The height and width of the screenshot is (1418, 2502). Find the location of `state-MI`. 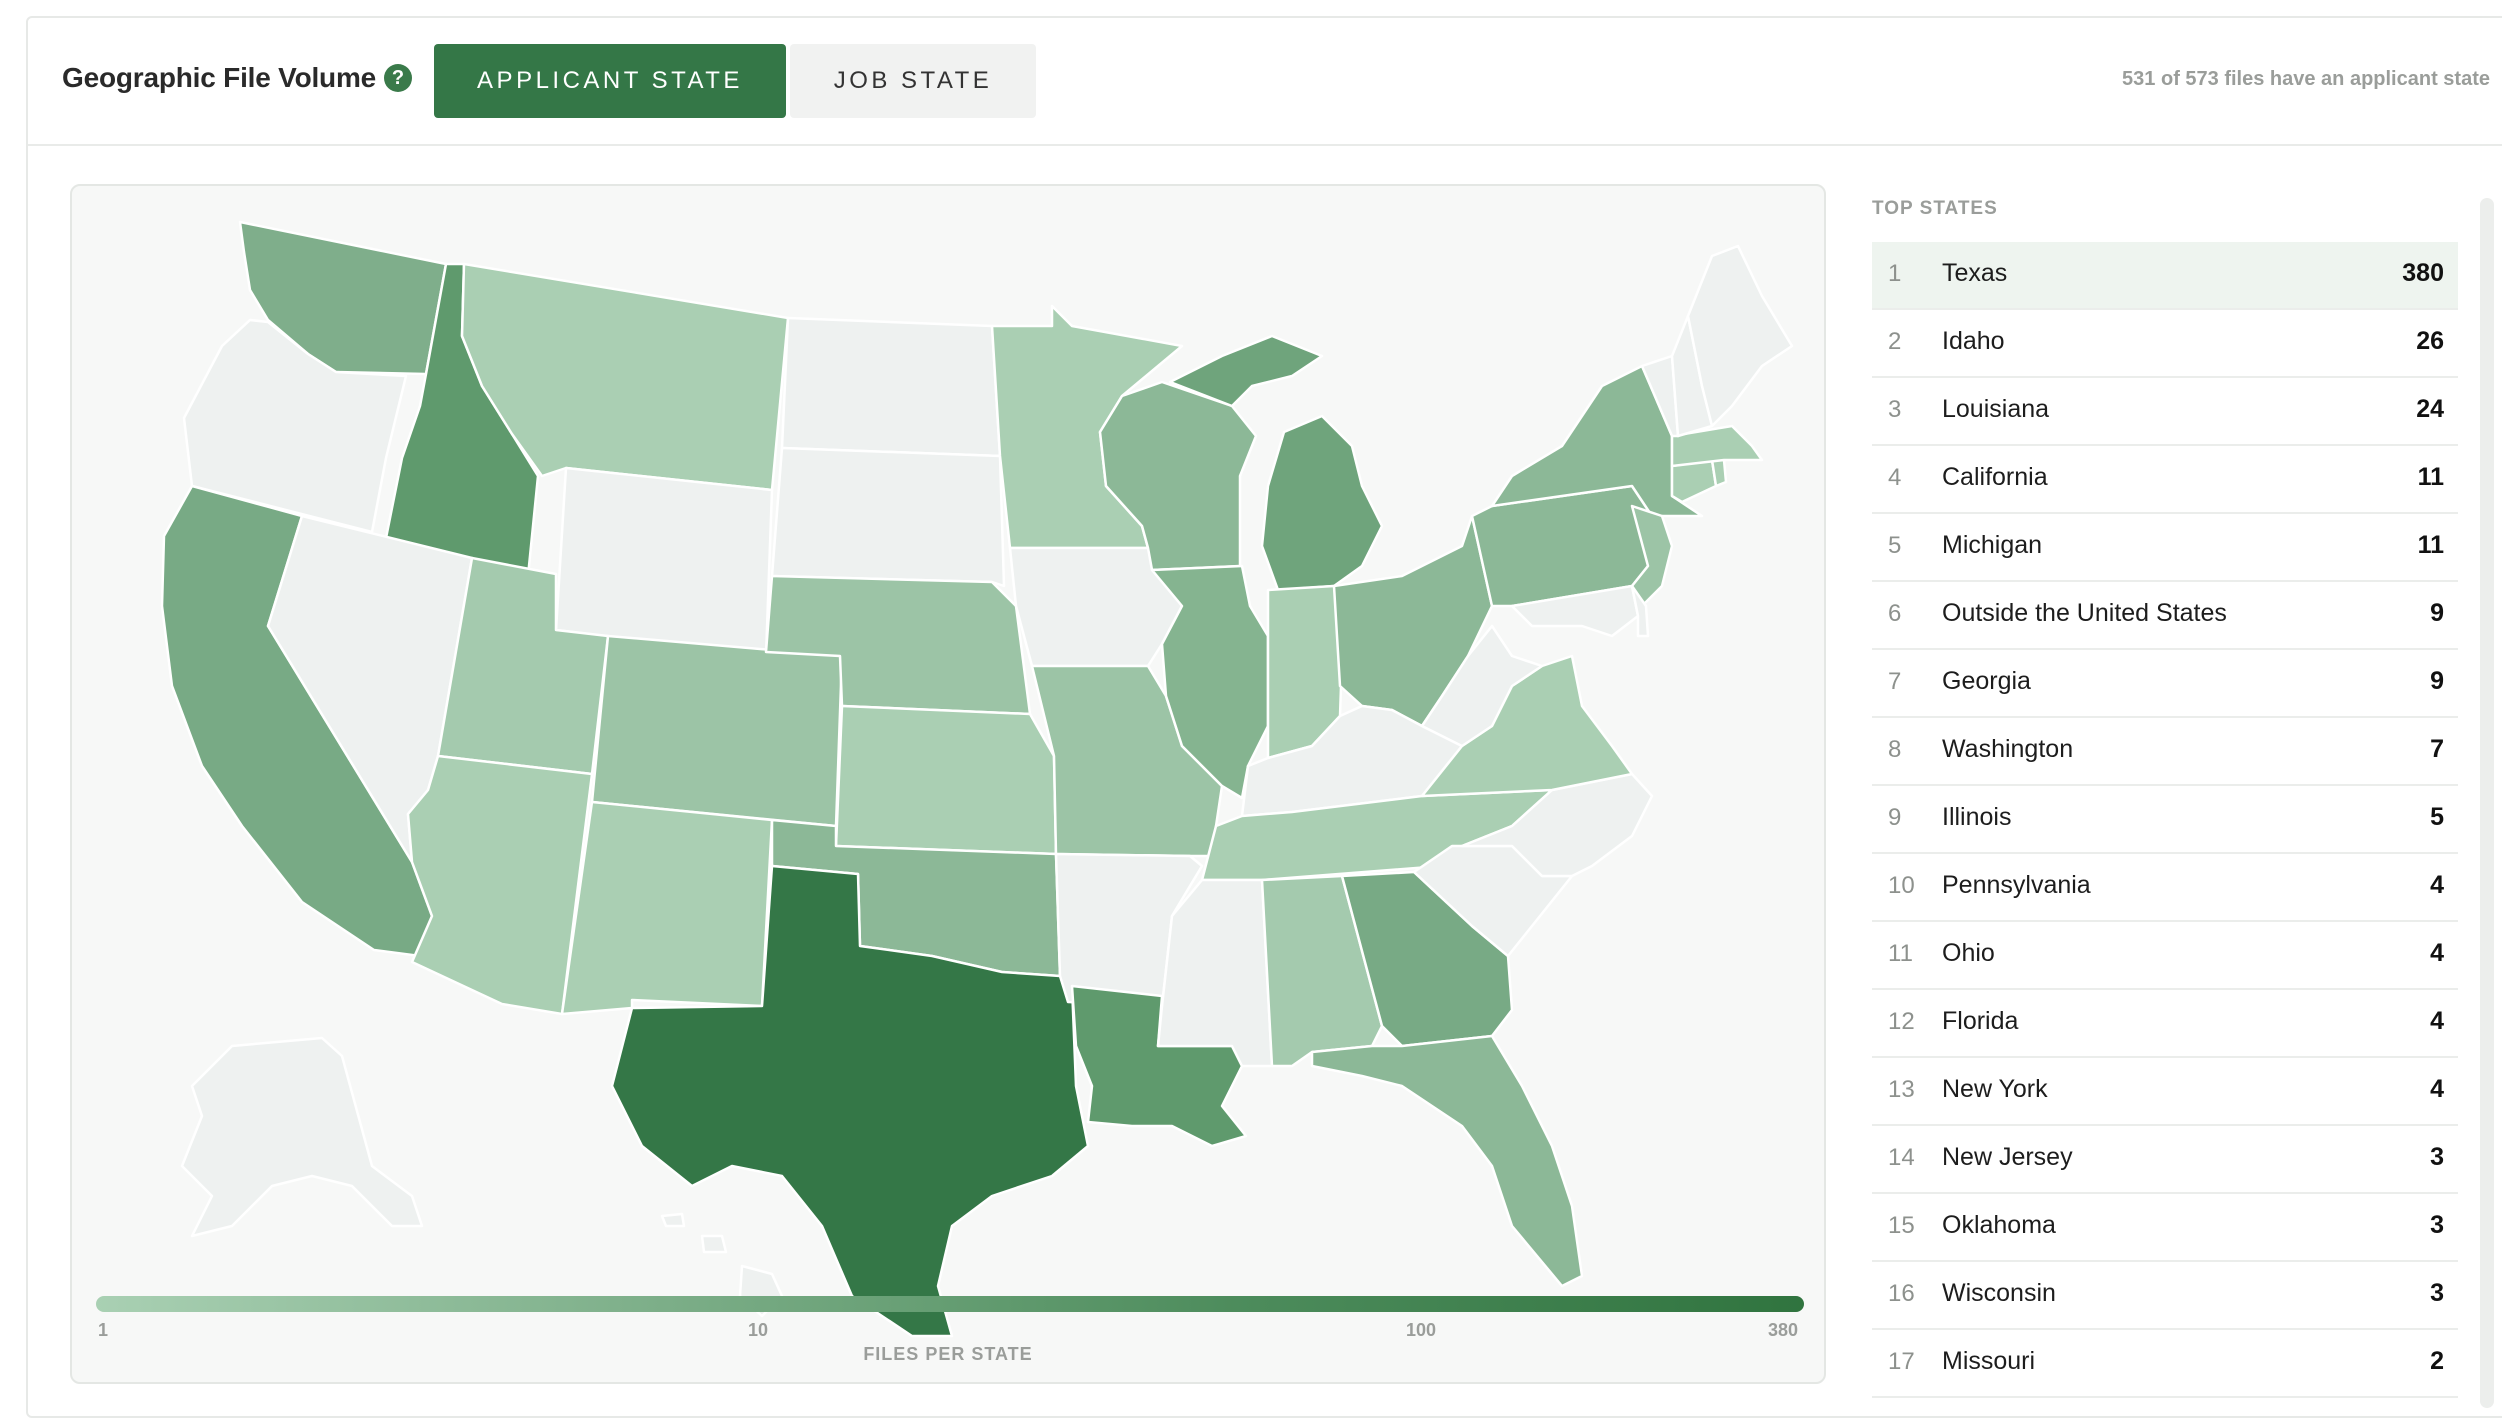

state-MI is located at coordinates (1276, 463).